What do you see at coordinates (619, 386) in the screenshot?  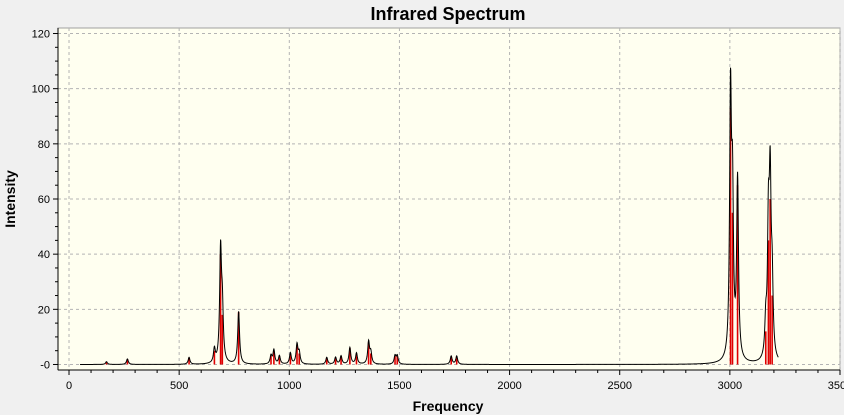 I see `x-tick-label: 2500` at bounding box center [619, 386].